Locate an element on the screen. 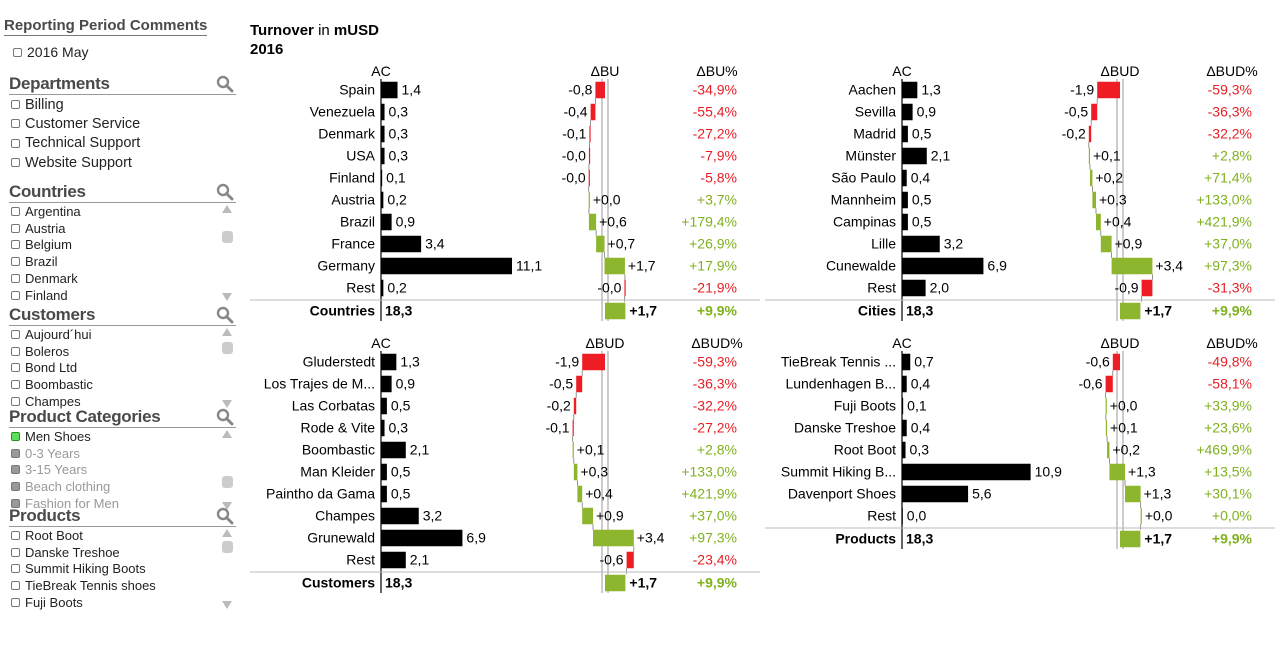 This screenshot has height=648, width=1280. list-item: Belgium is located at coordinates (122, 245).